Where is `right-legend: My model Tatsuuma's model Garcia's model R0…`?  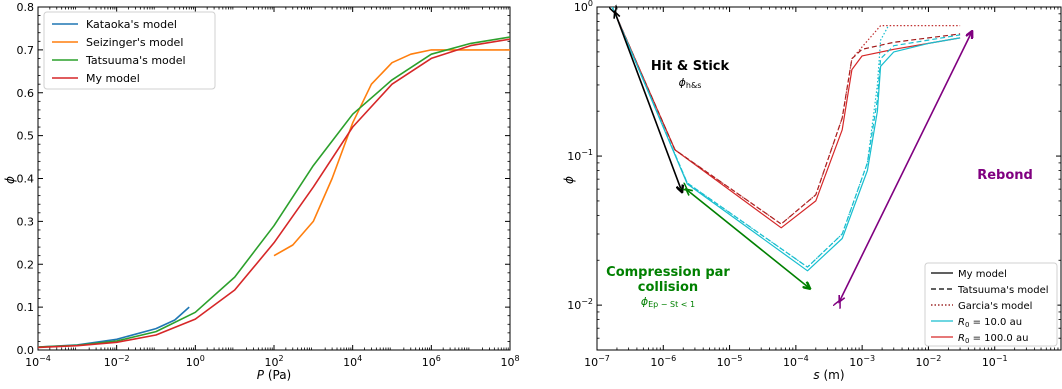
right-legend: My model Tatsuuma's model Garcia's model R0… is located at coordinates (991, 304).